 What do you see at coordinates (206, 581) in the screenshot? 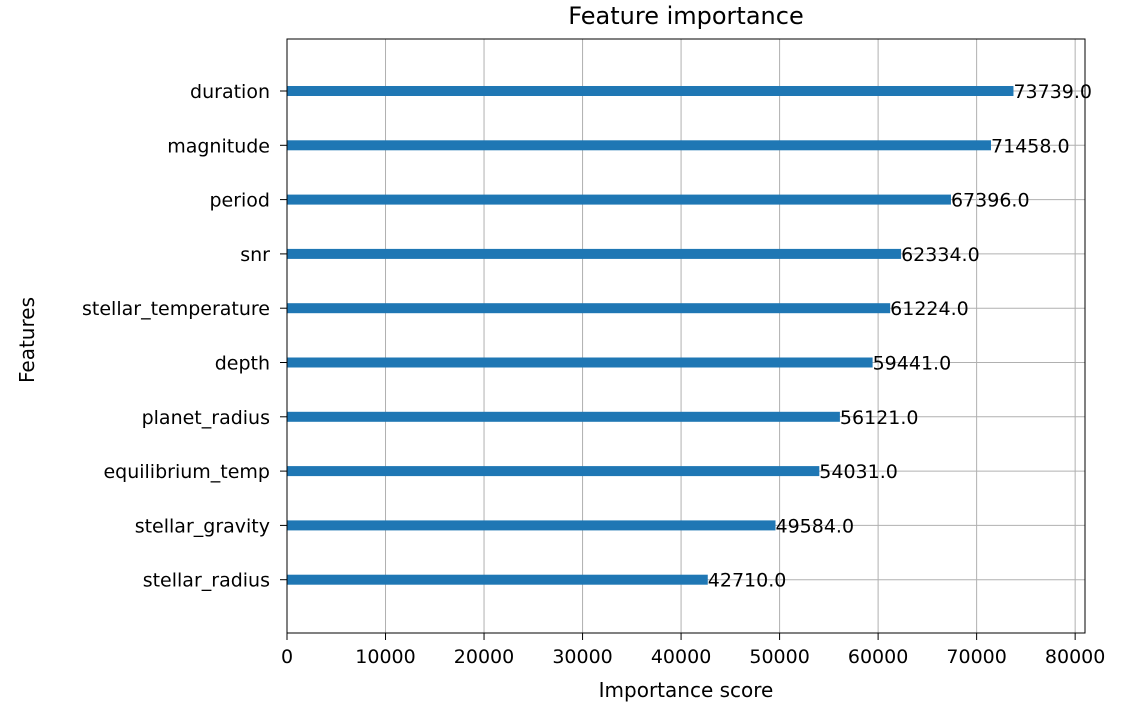
I see `y-tick-label: stellar_radius` at bounding box center [206, 581].